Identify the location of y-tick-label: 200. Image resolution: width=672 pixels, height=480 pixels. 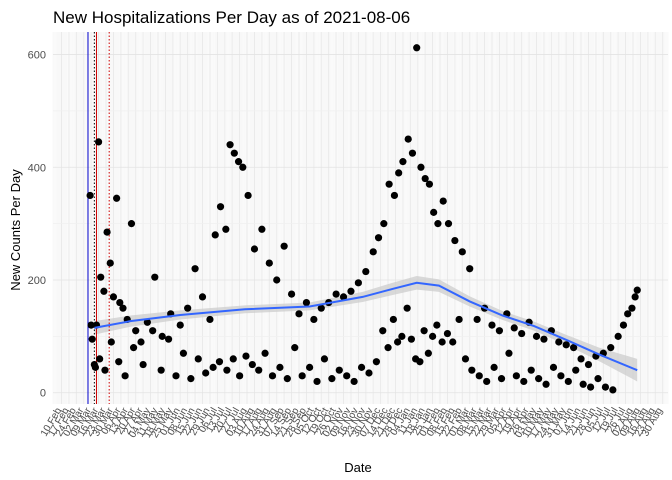
(37, 281).